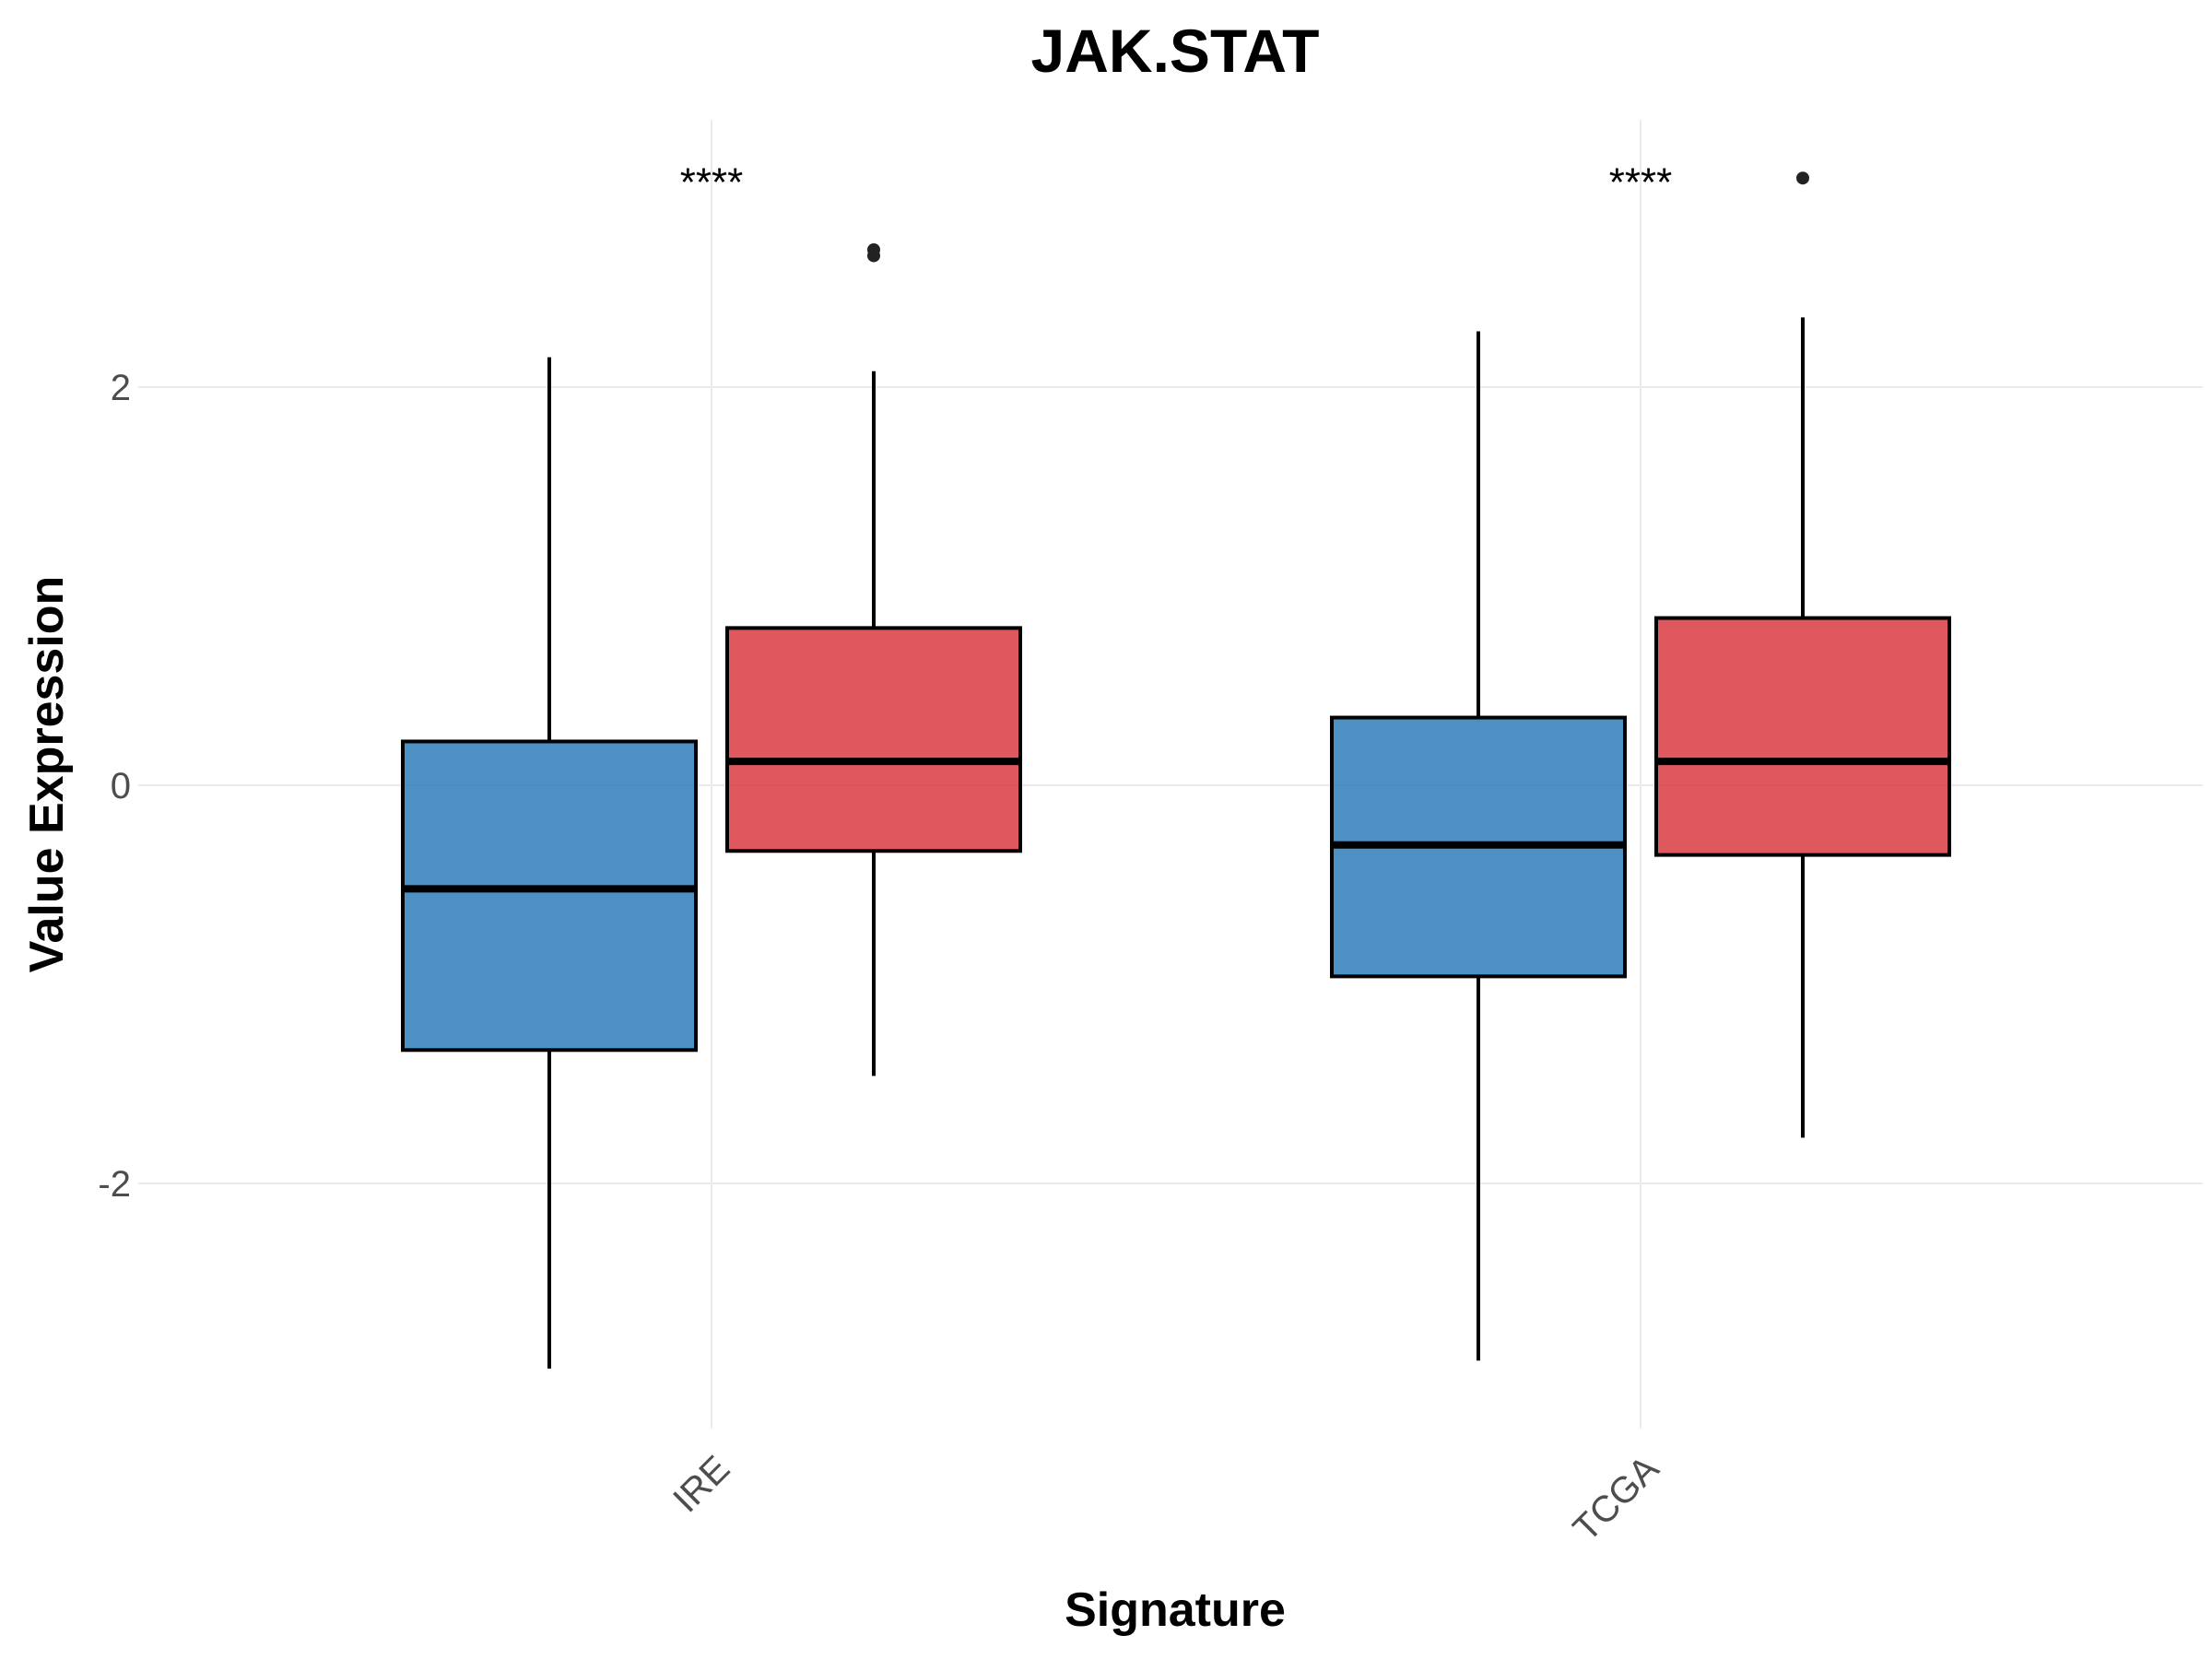  What do you see at coordinates (712, 182) in the screenshot?
I see `significance-label-ire: ****` at bounding box center [712, 182].